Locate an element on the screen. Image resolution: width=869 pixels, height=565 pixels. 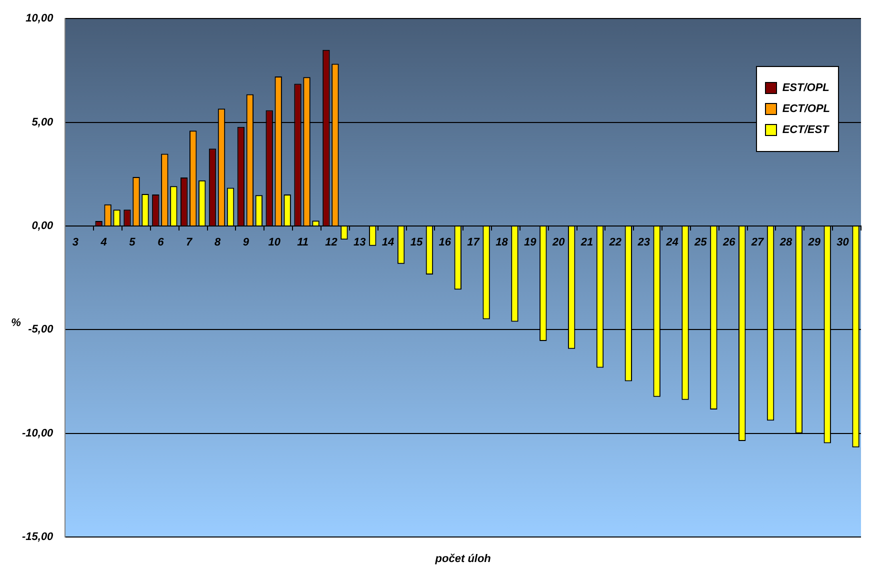
legend-label: EST/OPL is located at coordinates (806, 88).